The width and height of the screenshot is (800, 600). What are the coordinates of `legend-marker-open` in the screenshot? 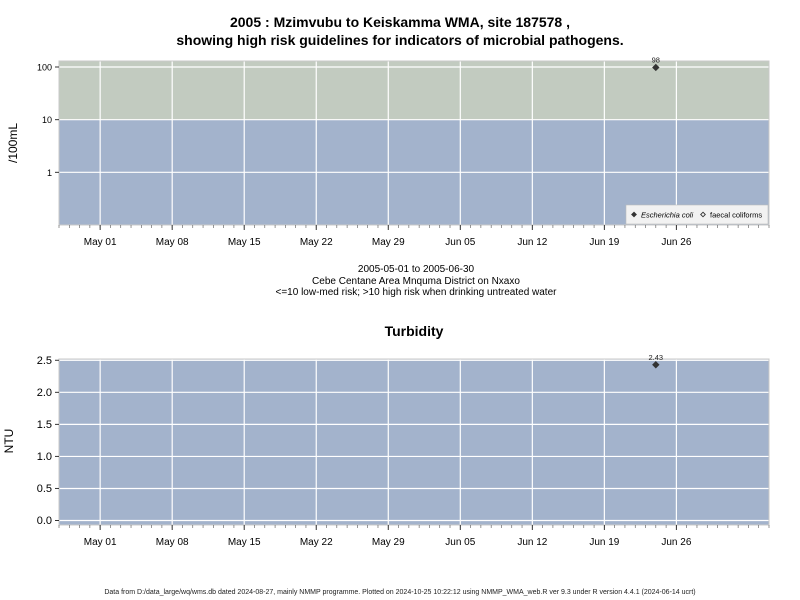 It's located at (703, 214).